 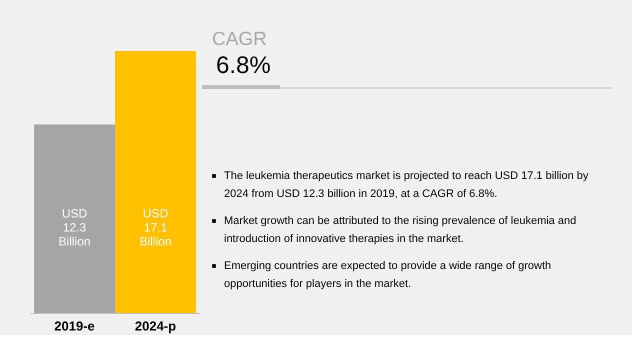 I want to click on text: 6.8%, so click(x=243, y=65).